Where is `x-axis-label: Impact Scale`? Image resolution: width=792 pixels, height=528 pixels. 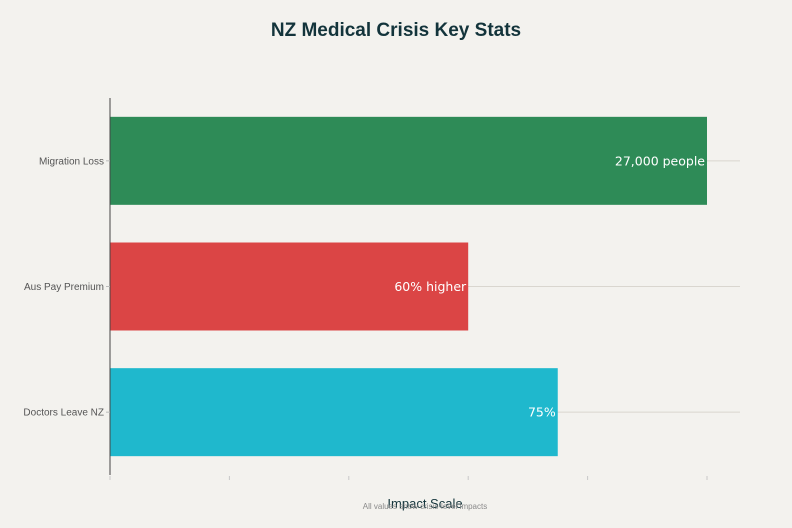
x-axis-label: Impact Scale is located at coordinates (424, 503).